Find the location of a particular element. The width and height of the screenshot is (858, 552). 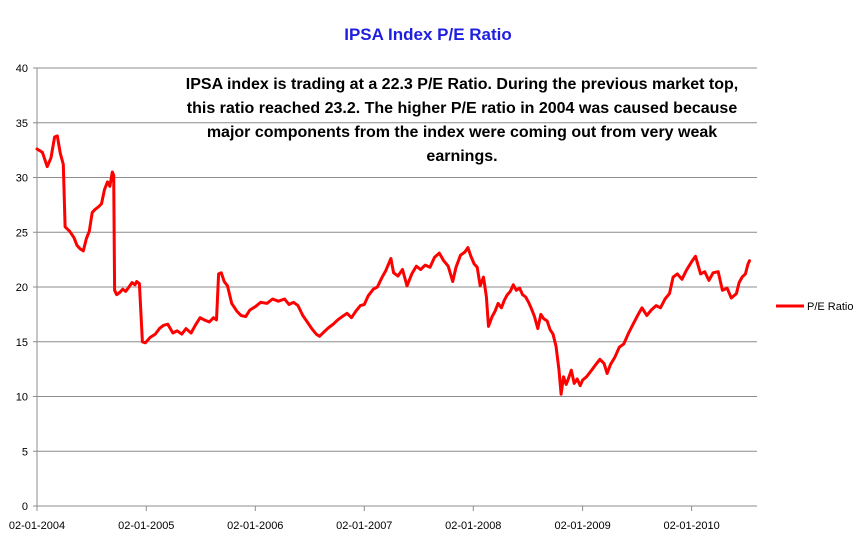

y-tick-label-10: 10 is located at coordinates (22, 398).